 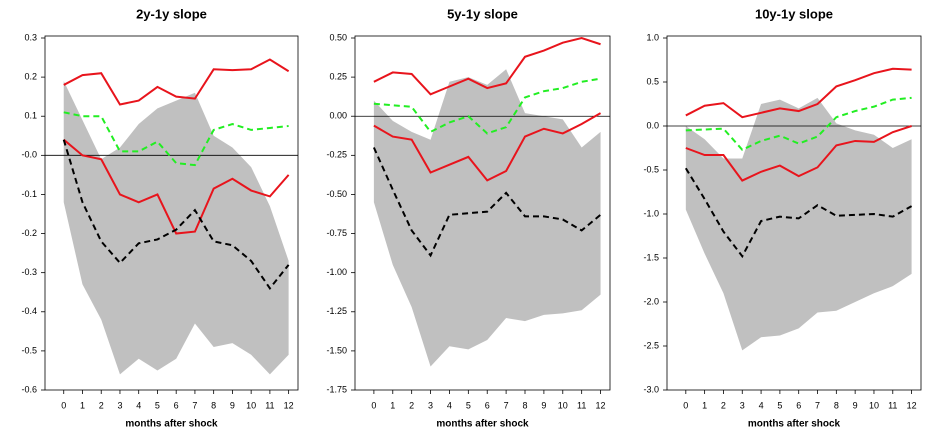 What do you see at coordinates (30, 116) in the screenshot?
I see `y-tick-label: 0.1` at bounding box center [30, 116].